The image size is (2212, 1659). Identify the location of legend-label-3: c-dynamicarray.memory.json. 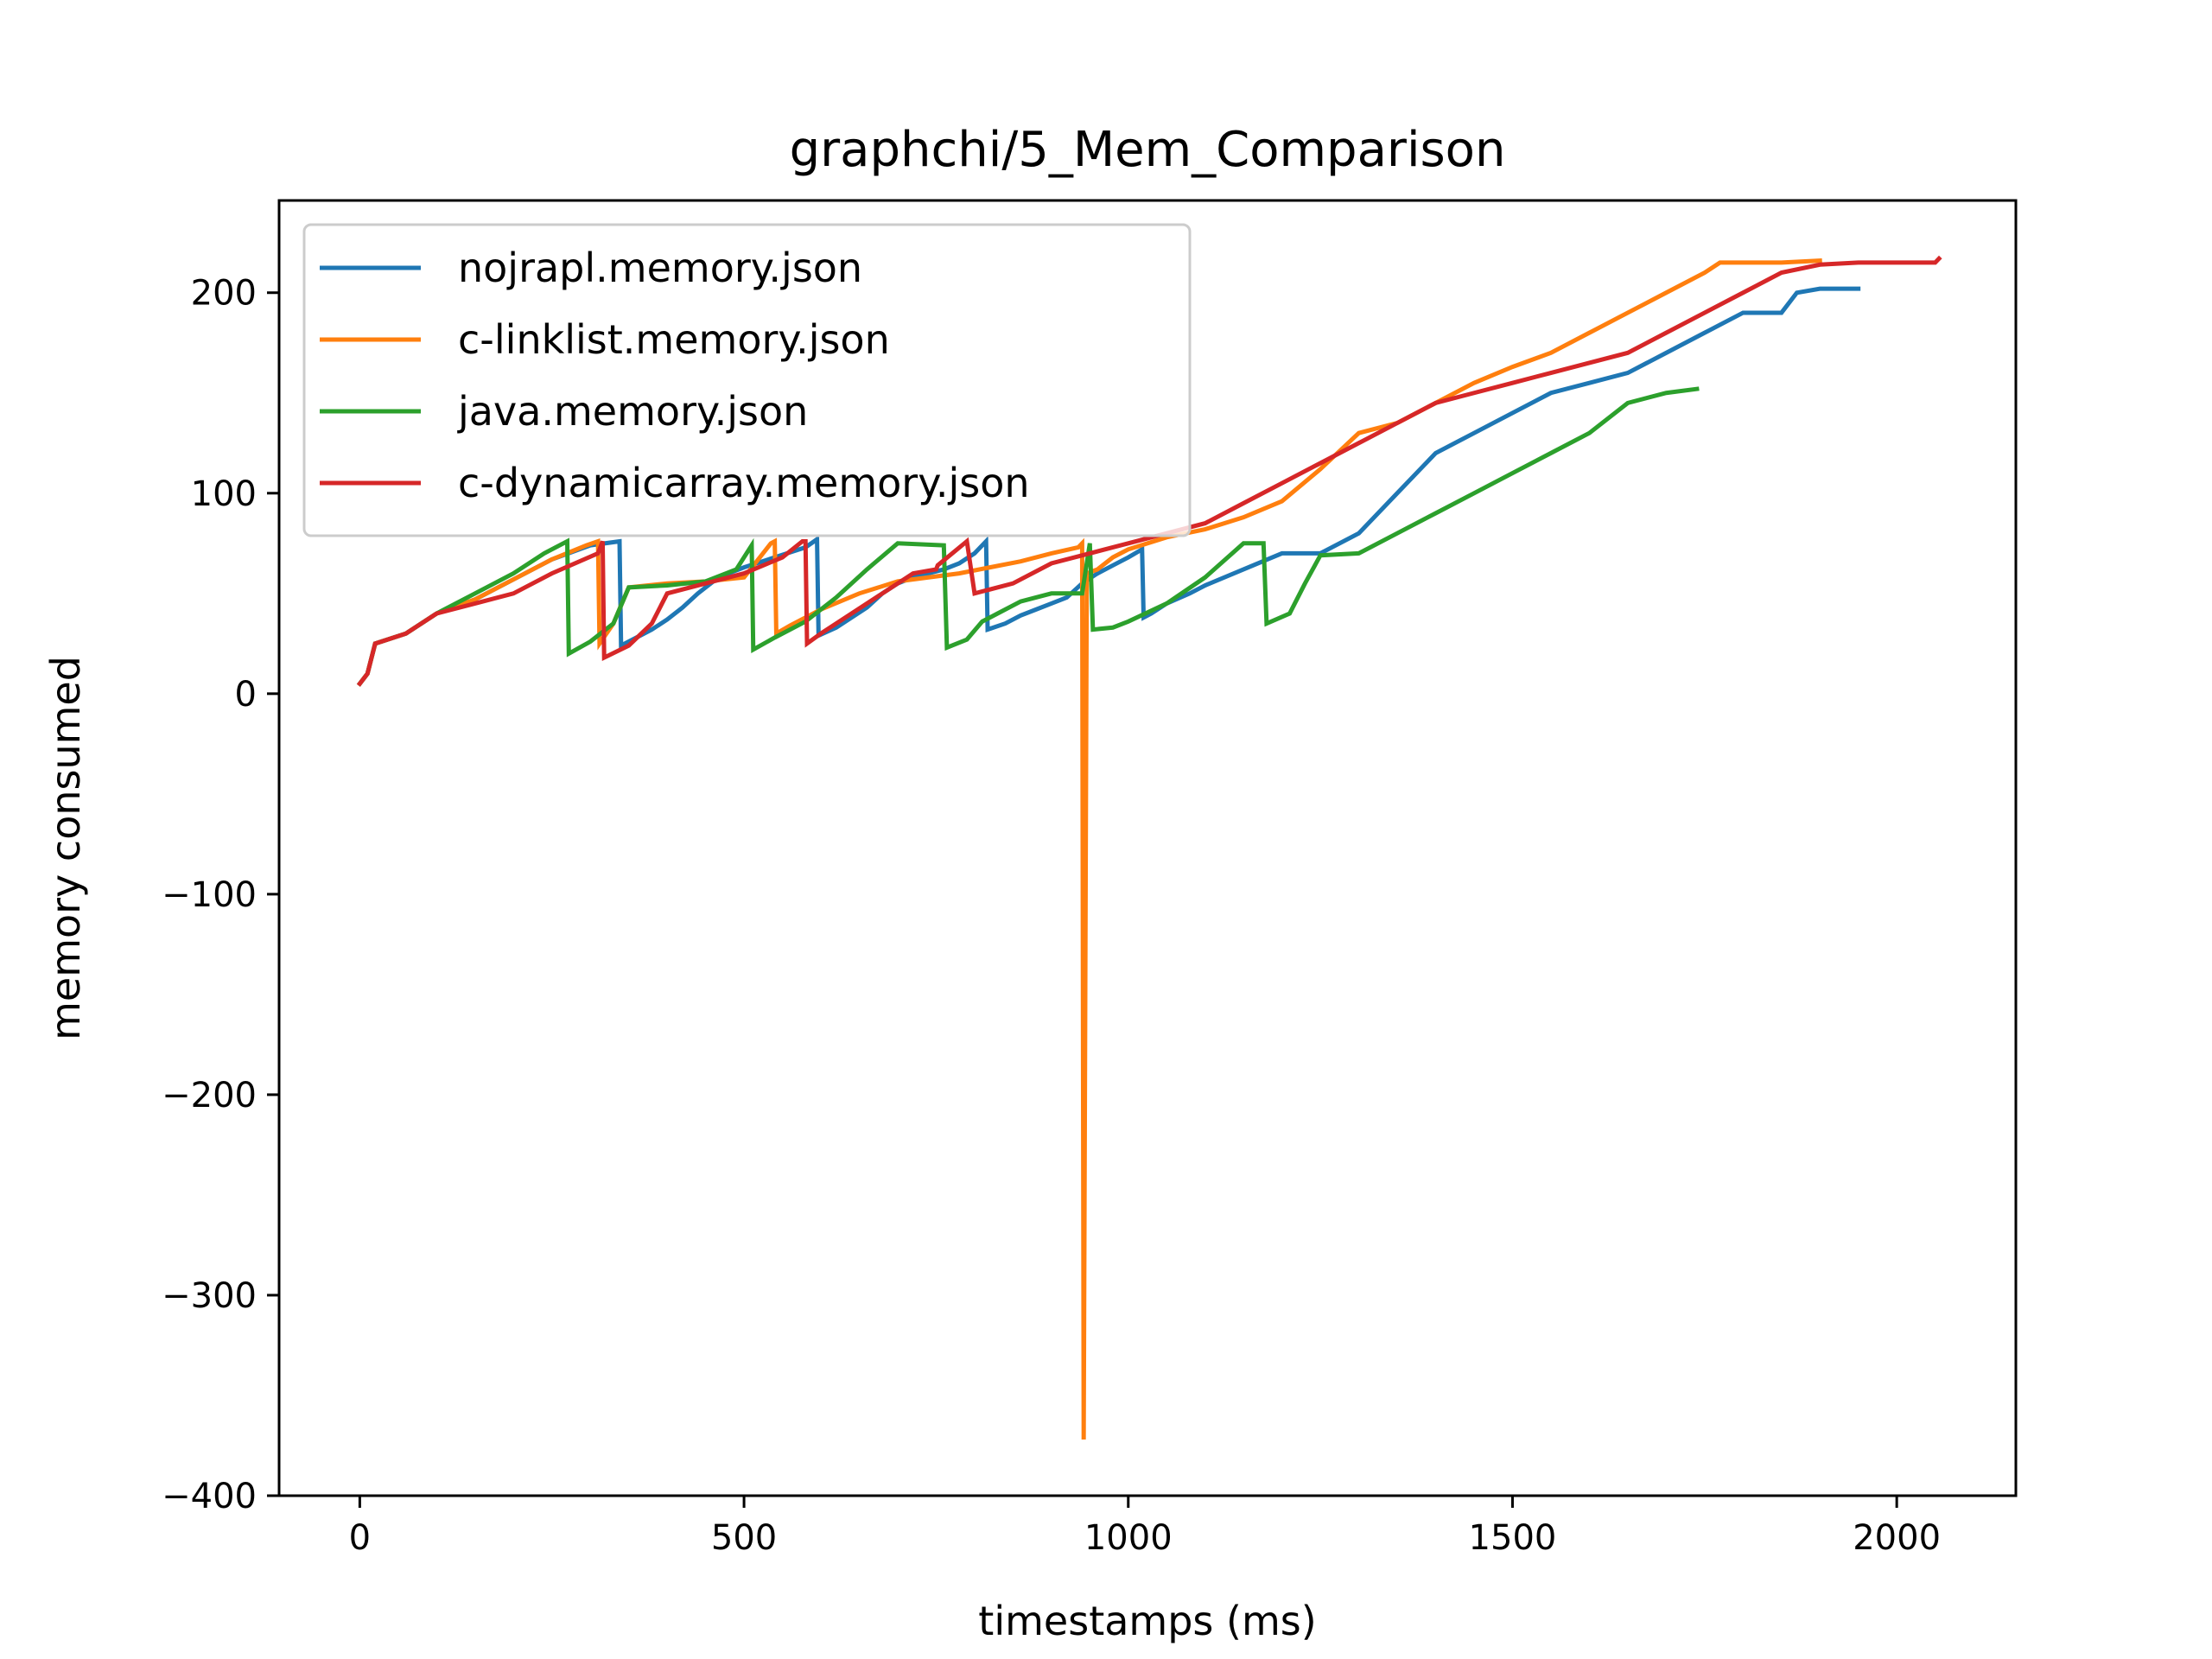
(744, 483).